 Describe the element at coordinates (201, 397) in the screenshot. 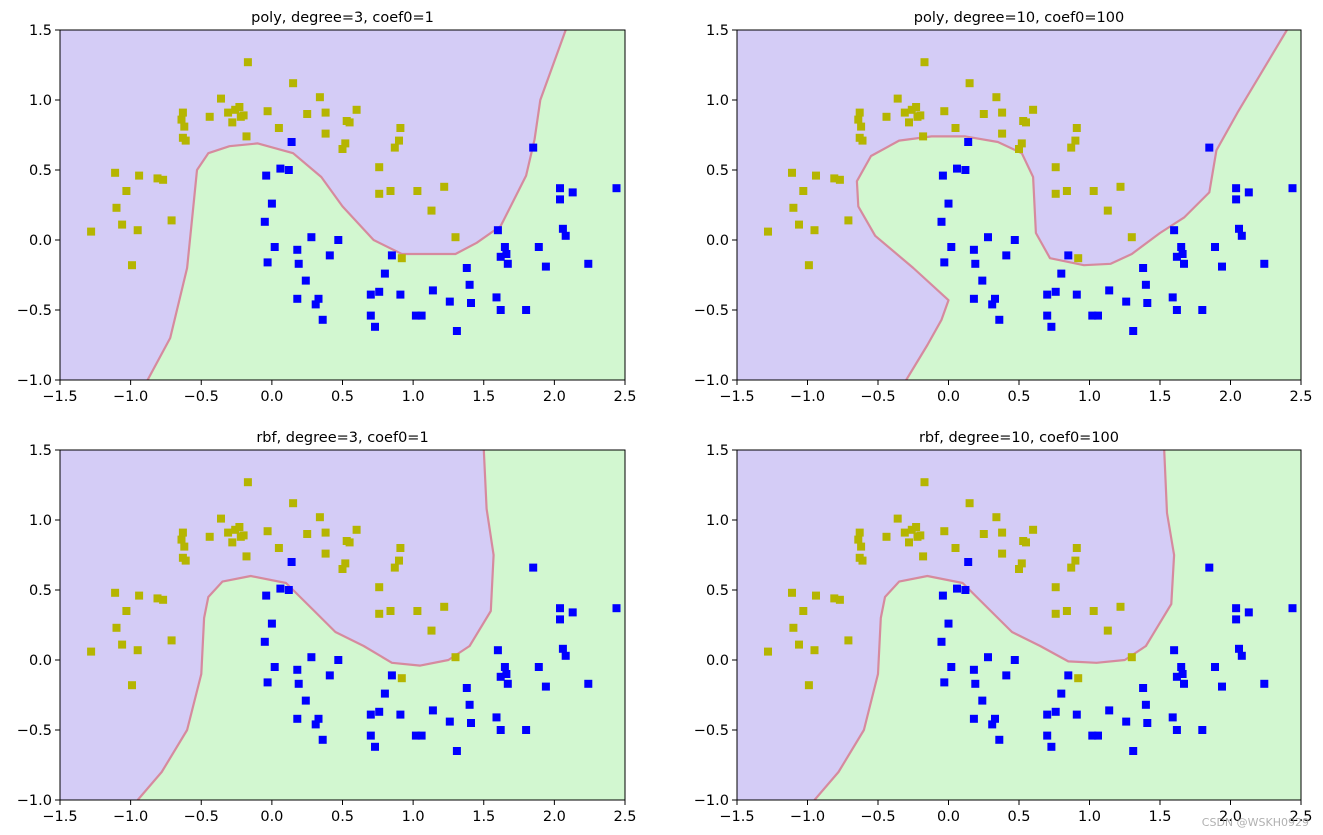

I see `x-tick-label: −0.5` at that location.